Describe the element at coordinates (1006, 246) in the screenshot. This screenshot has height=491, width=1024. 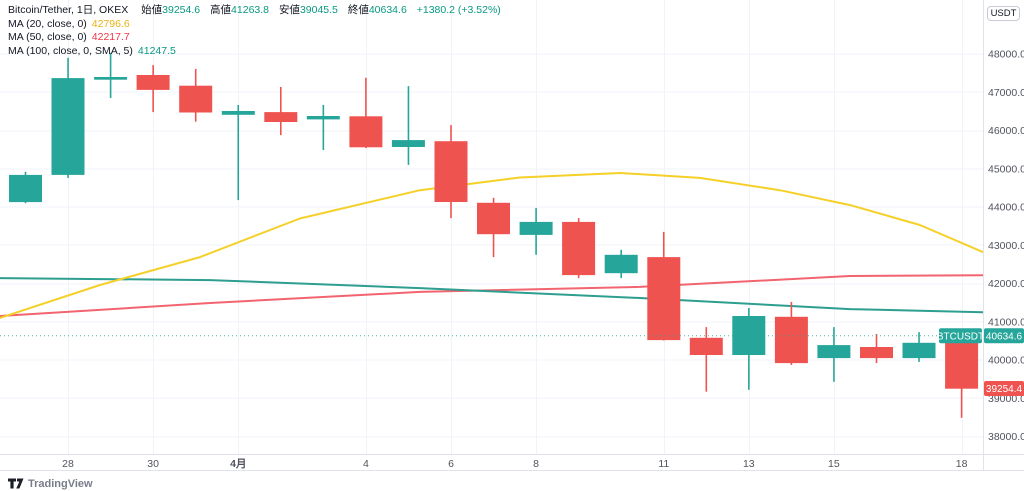
I see `price-tick-label-43000: 43000.0` at that location.